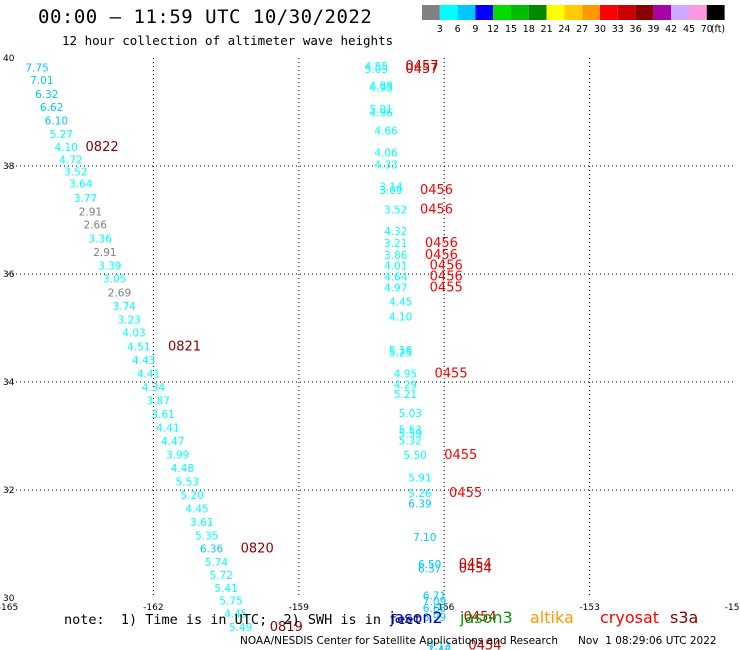  What do you see at coordinates (732, 608) in the screenshot?
I see `x-tick-label: -150` at bounding box center [732, 608].